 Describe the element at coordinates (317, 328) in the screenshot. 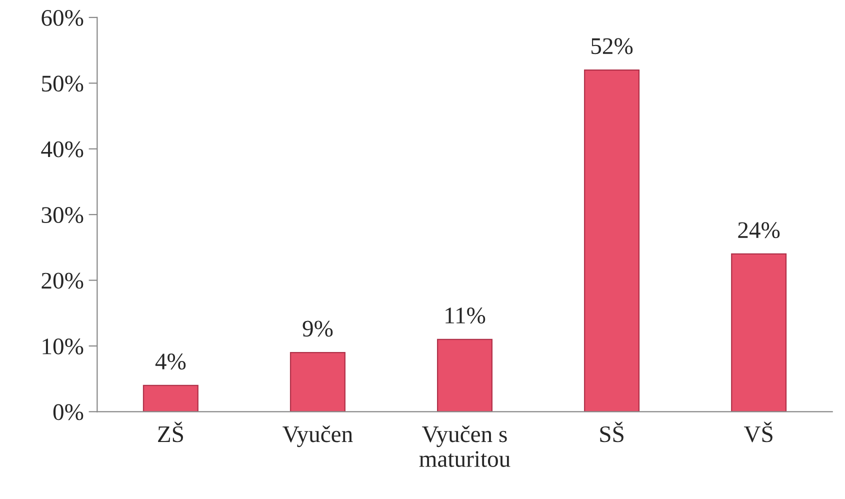

I see `data-label: 9%` at that location.